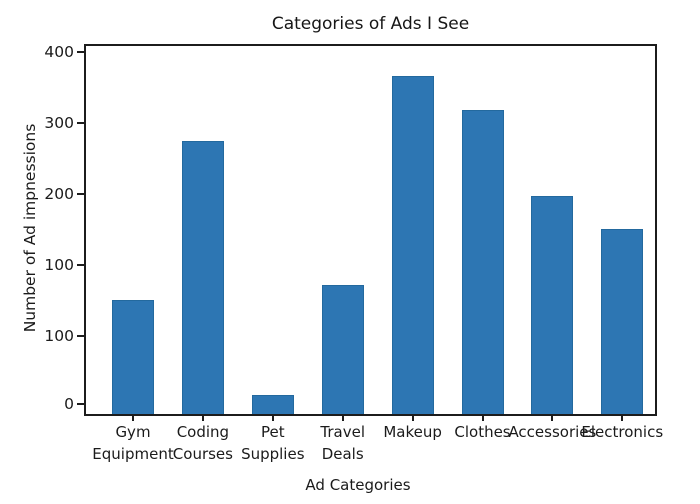 This screenshot has width=700, height=504. Describe the element at coordinates (343, 443) in the screenshot. I see `x-tick-label-travel-deals: Travel Deals` at that location.